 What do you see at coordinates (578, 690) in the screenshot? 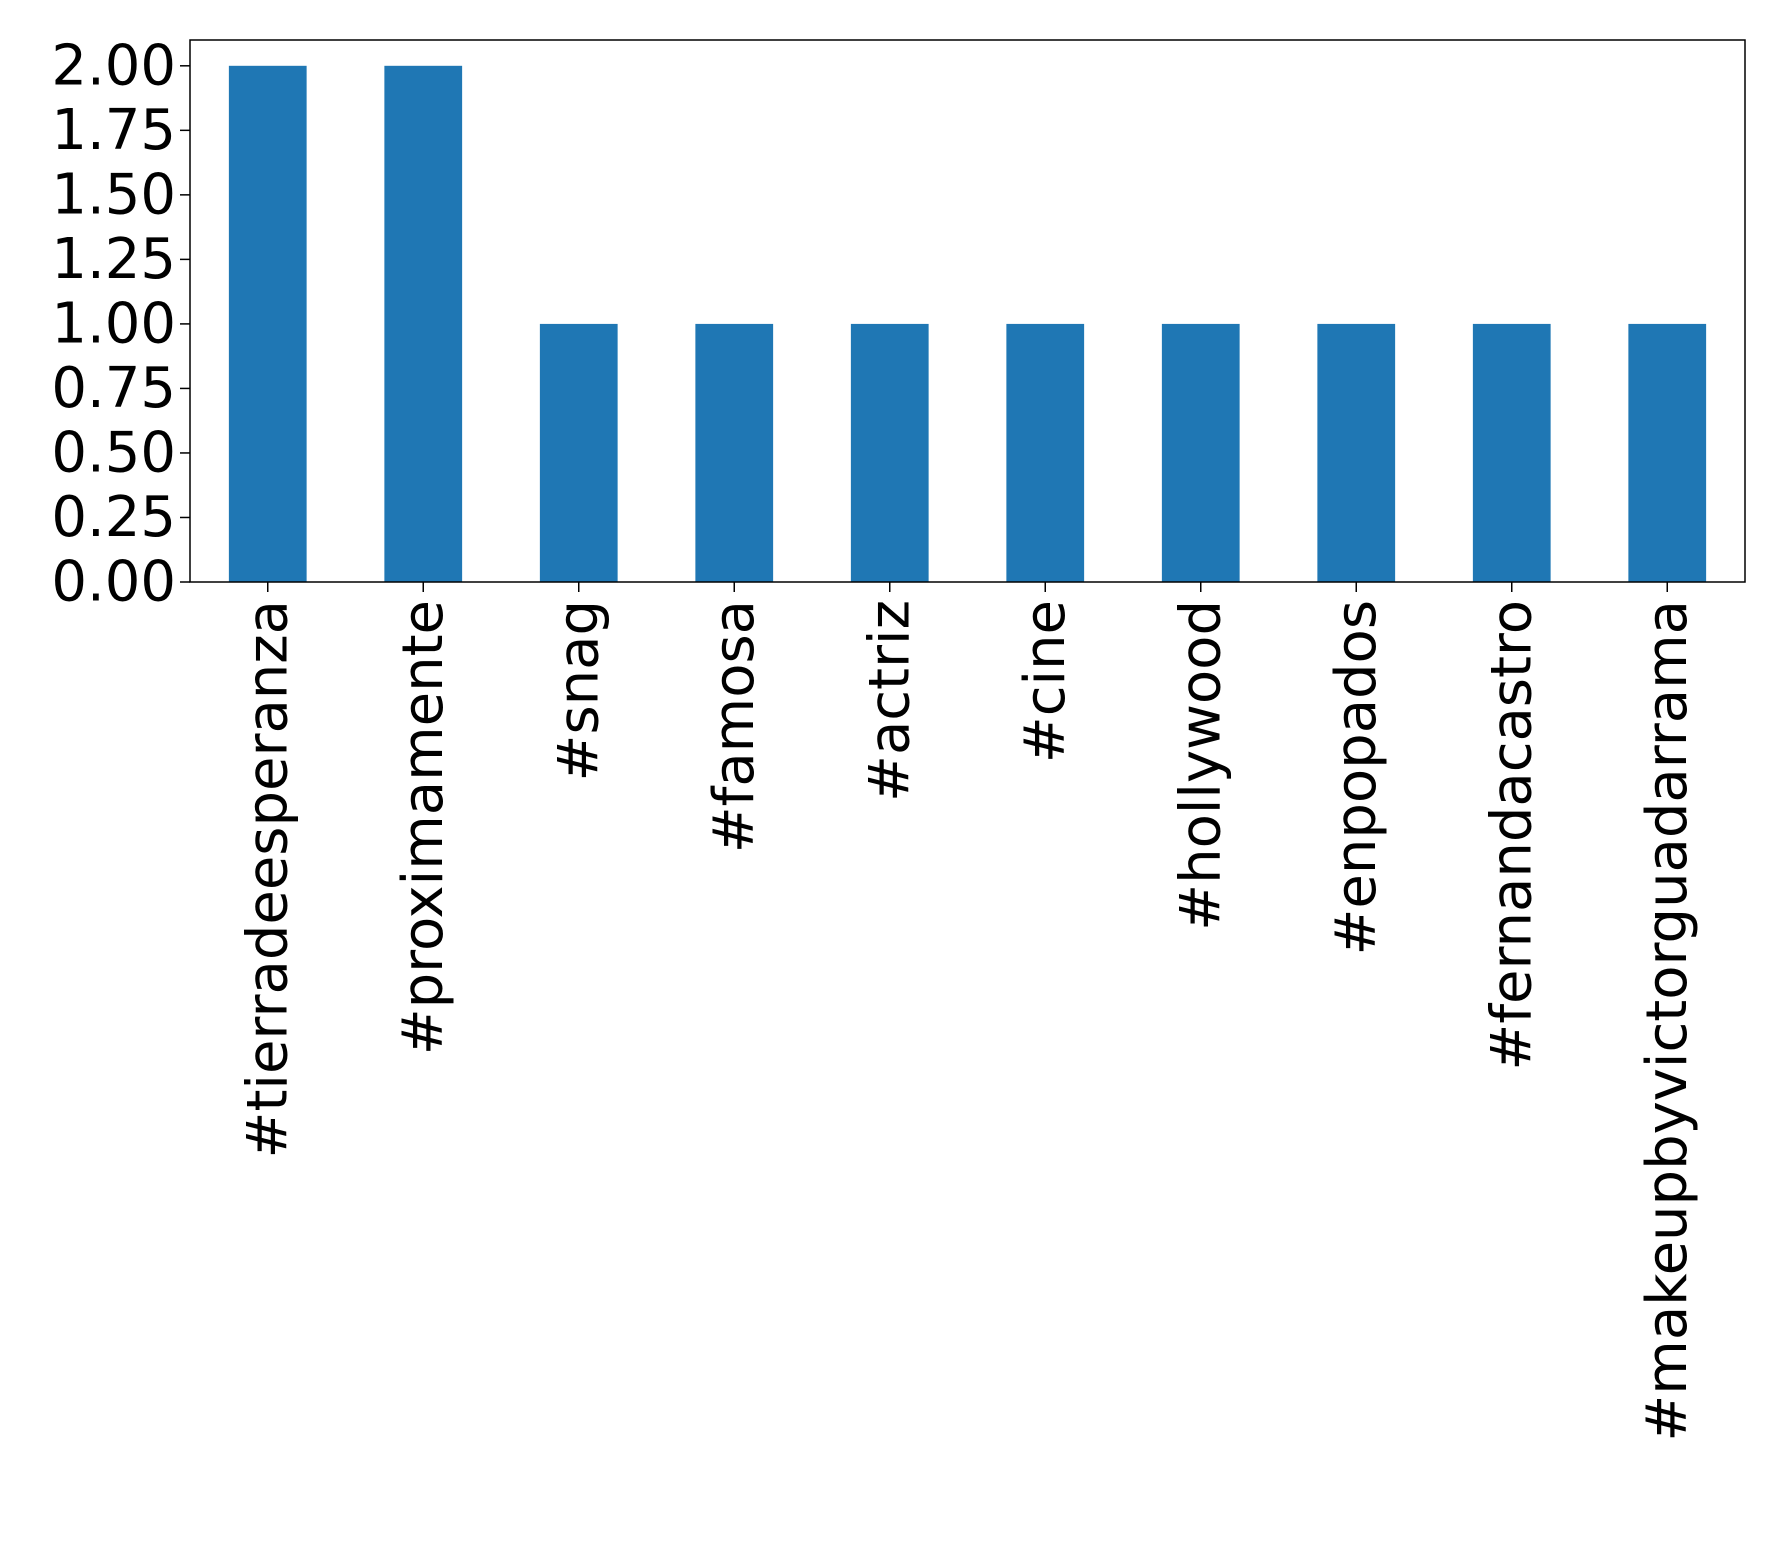
I see `x-tick-label: #snag` at bounding box center [578, 690].